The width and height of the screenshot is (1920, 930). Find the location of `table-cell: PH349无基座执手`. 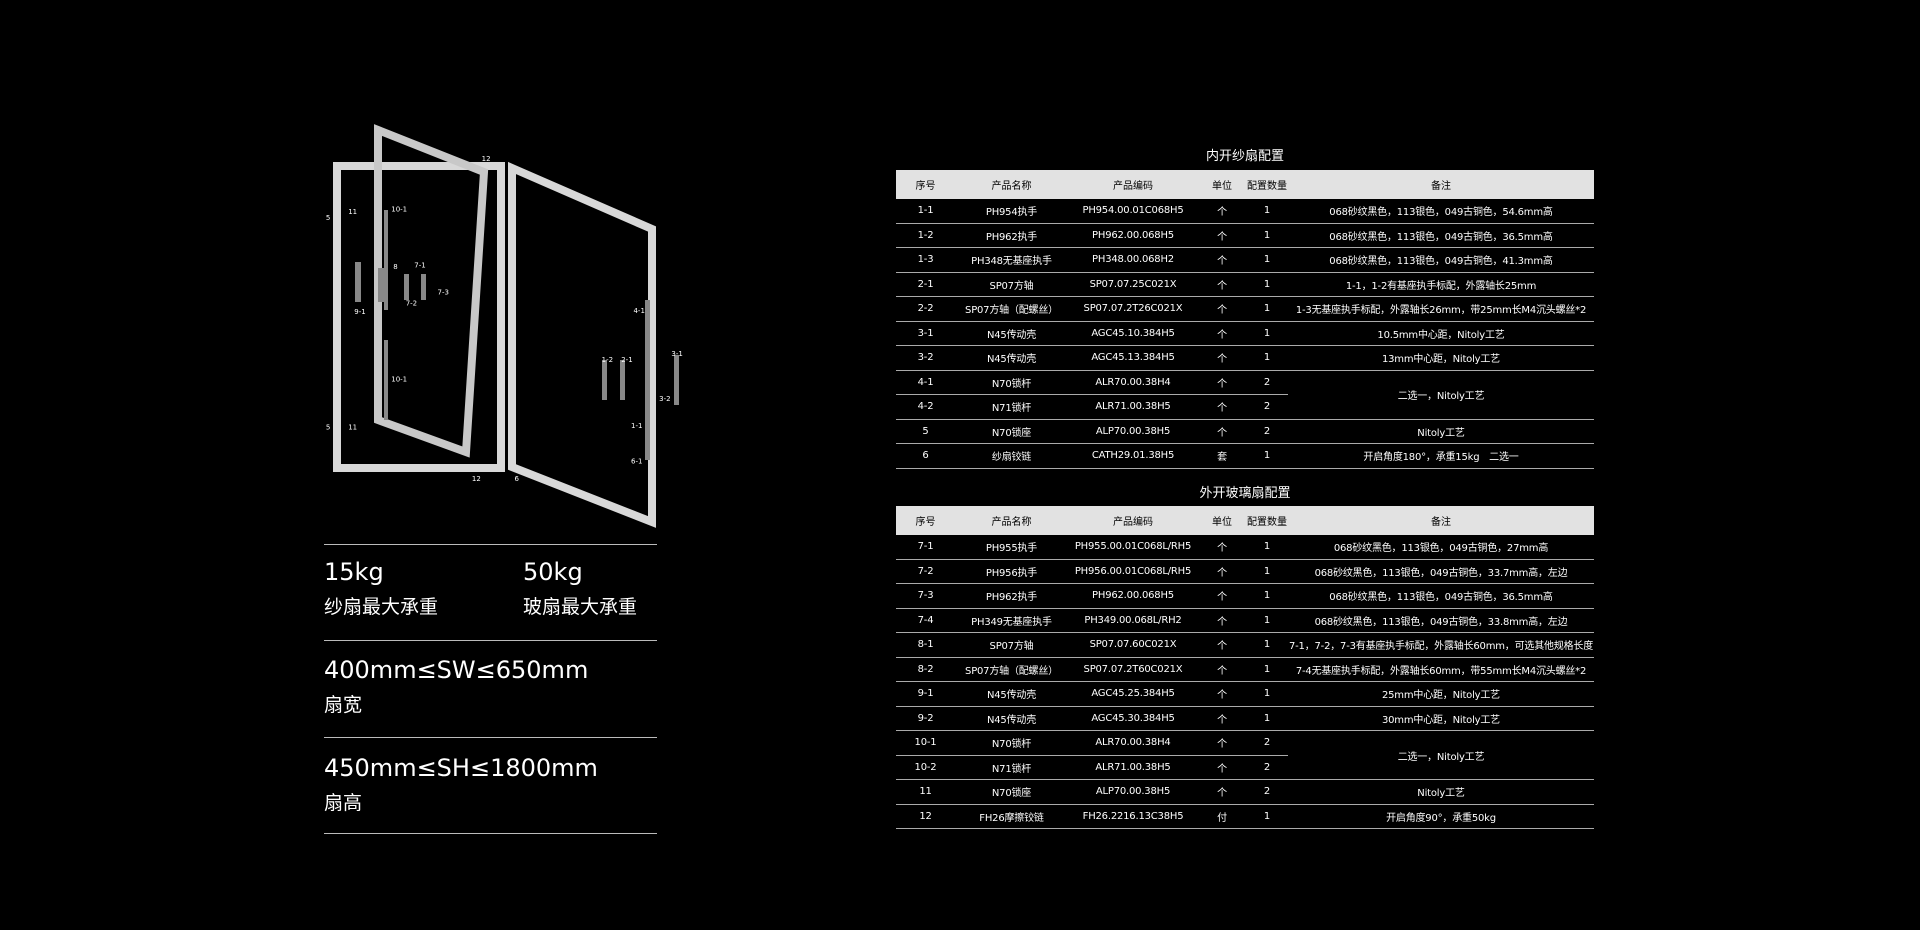

table-cell: PH349无基座执手 is located at coordinates (1011, 620).